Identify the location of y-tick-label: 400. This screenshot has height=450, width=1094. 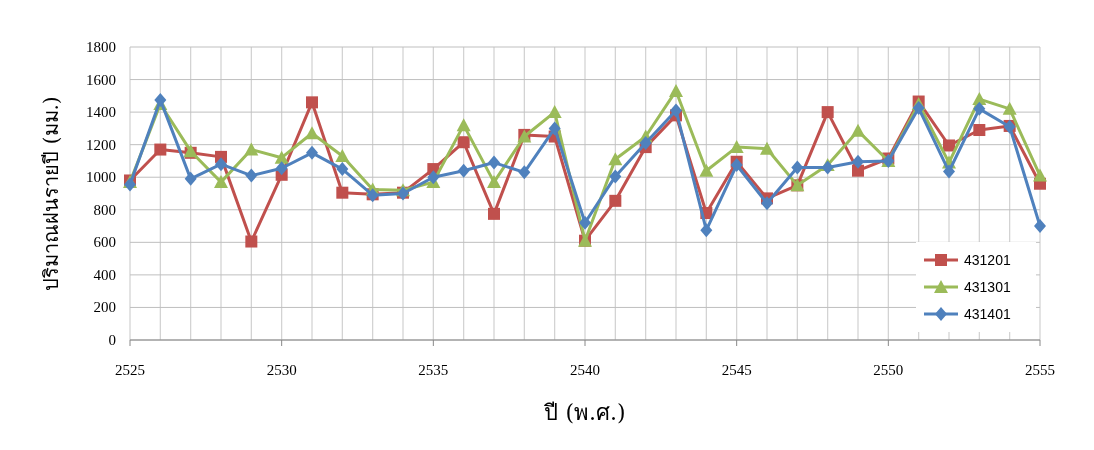
(104, 274).